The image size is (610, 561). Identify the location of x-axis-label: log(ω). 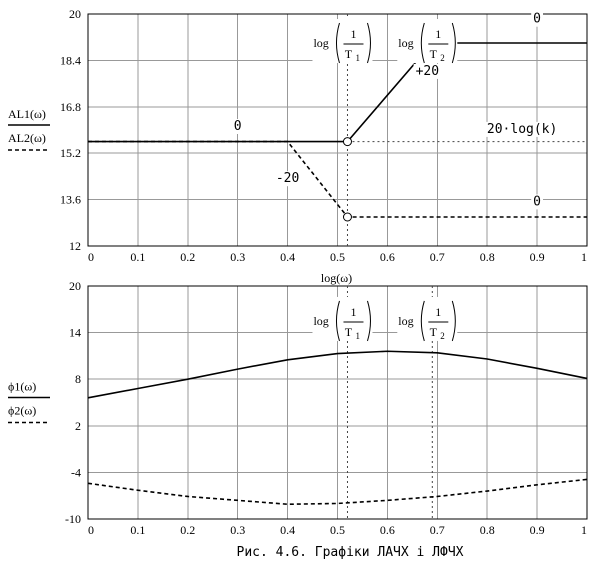
(336, 278).